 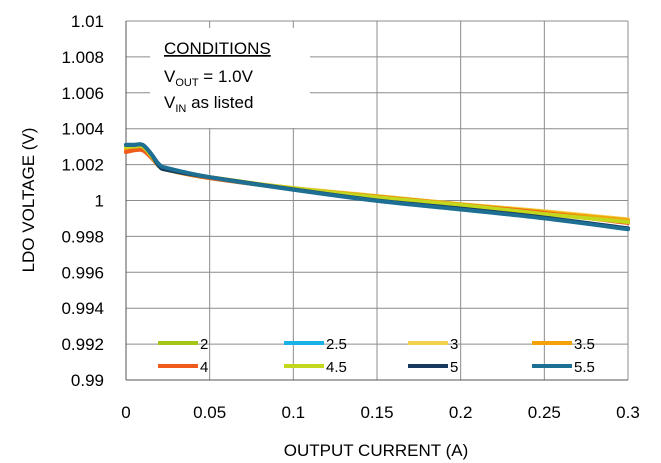 What do you see at coordinates (217, 48) in the screenshot?
I see `conditions-heading: CONDITIONS` at bounding box center [217, 48].